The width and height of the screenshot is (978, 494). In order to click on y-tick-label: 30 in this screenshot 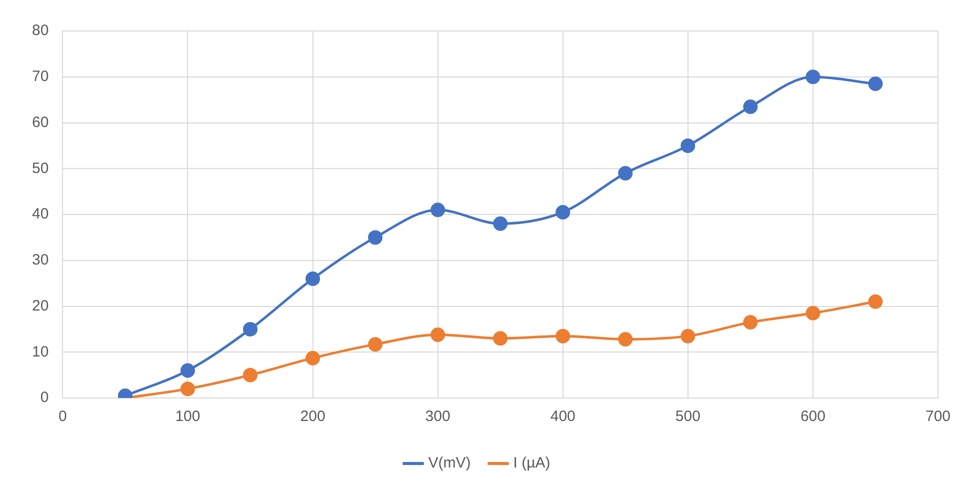, I will do `click(40, 260)`.